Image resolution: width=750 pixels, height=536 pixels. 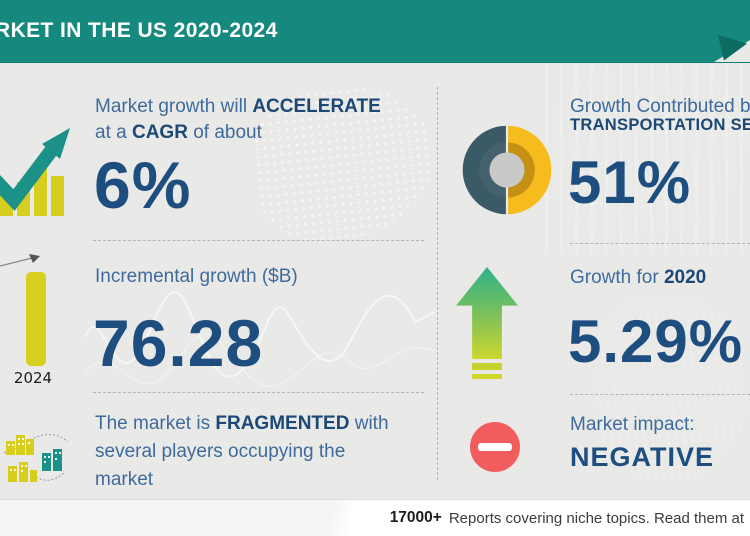 I want to click on stat-segment-value: 51%, so click(x=630, y=182).